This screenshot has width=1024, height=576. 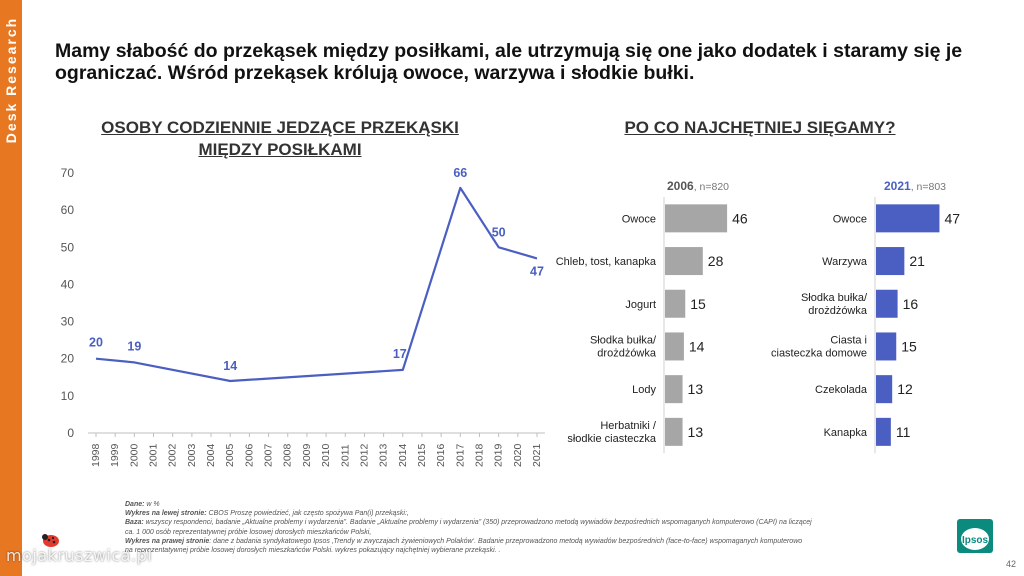 I want to click on x-tick-label: 2003, so click(x=192, y=455).